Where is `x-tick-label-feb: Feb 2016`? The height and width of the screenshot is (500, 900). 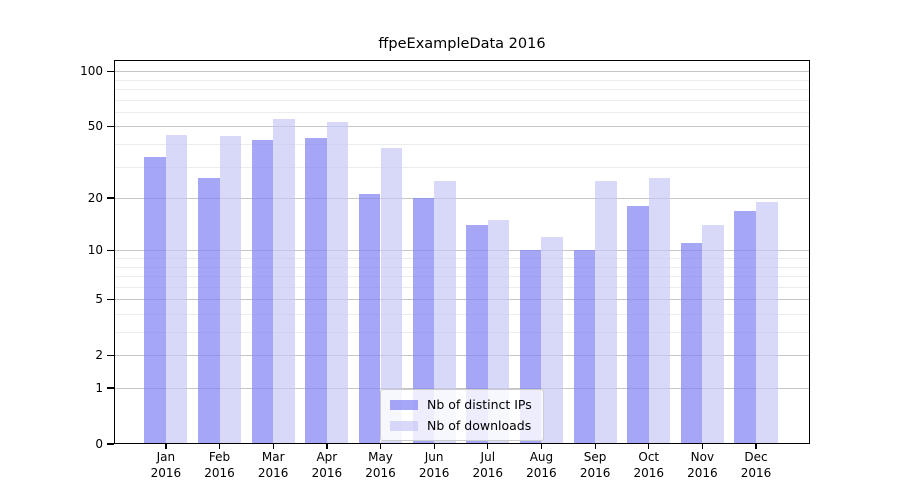 x-tick-label-feb: Feb 2016 is located at coordinates (220, 465).